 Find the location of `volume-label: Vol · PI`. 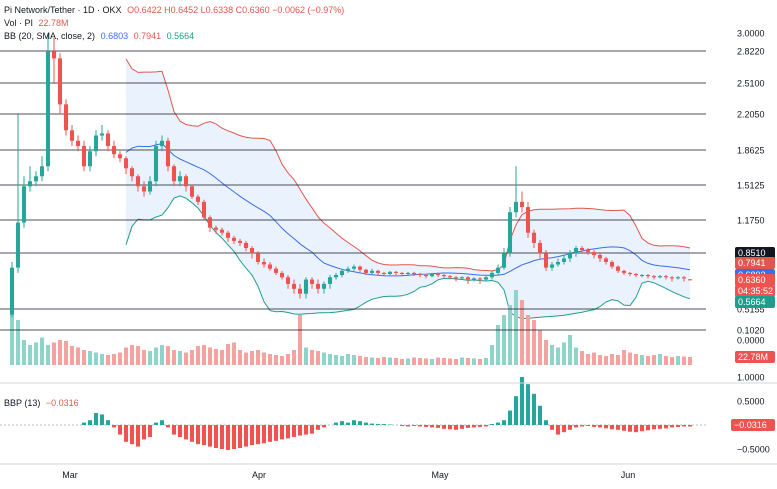

volume-label: Vol · PI is located at coordinates (18, 23).